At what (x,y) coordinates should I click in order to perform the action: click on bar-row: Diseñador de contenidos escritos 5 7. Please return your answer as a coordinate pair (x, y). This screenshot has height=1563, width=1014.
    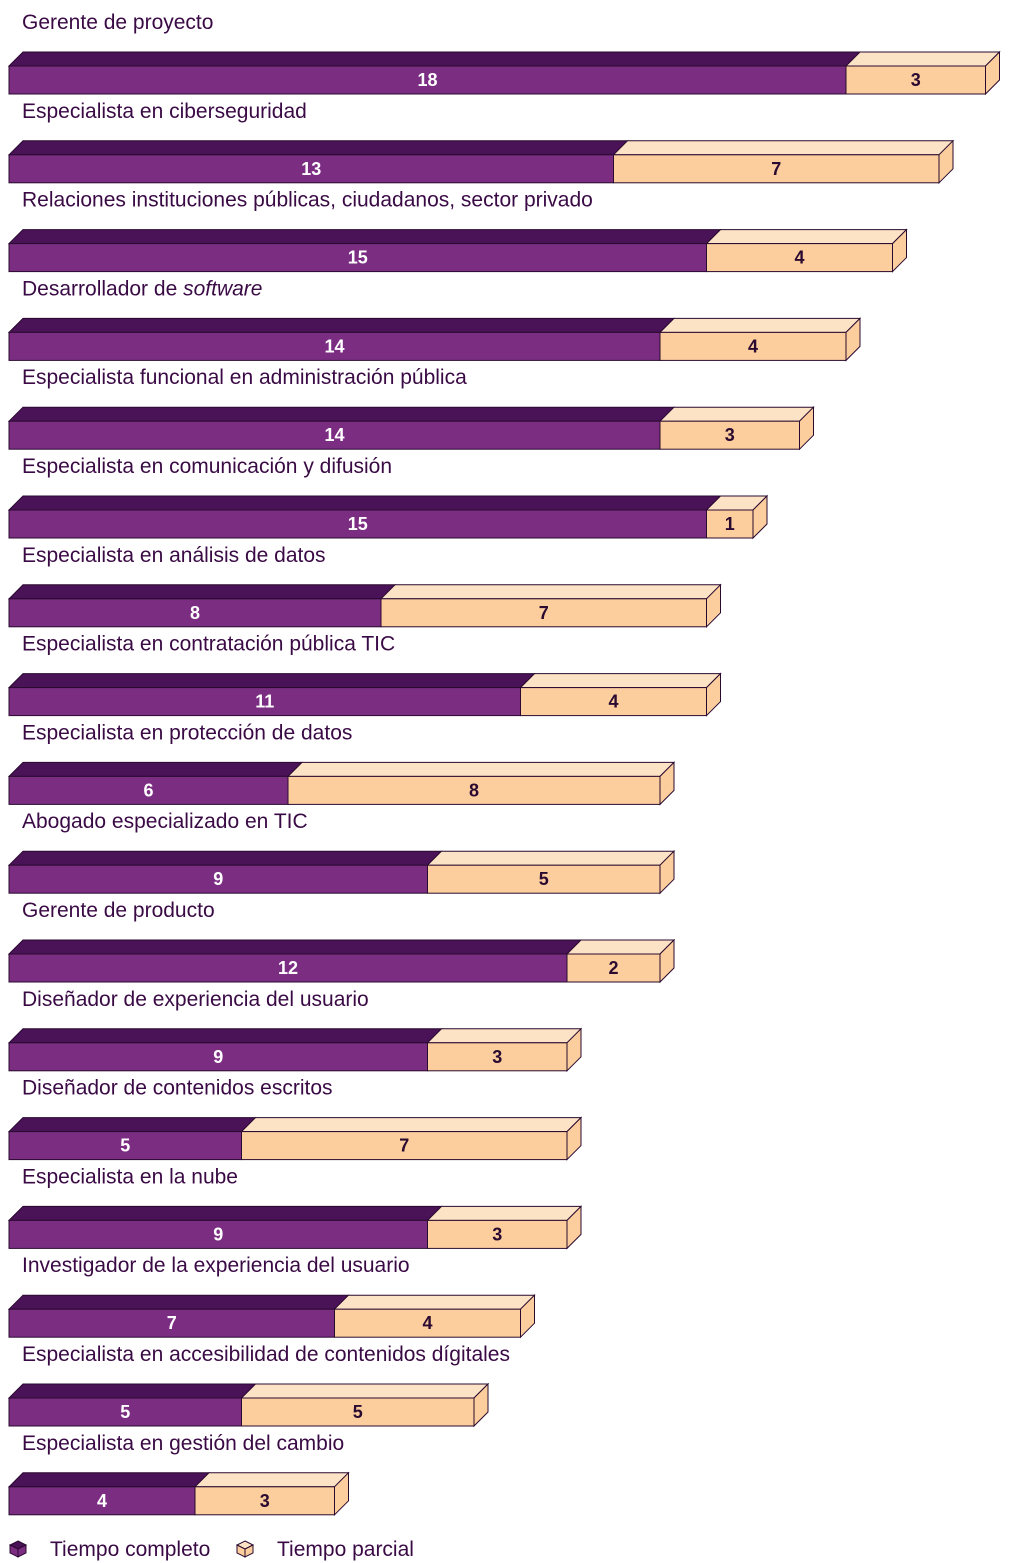
    Looking at the image, I should click on (295, 1119).